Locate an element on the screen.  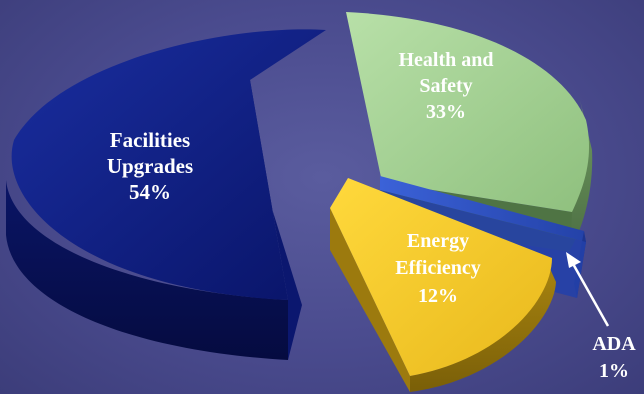
label-facilities-upgrades: Facilities Upgrades 54% is located at coordinates (150, 166).